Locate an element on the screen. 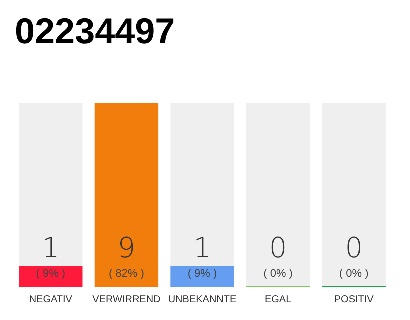 Image resolution: width=410 pixels, height=320 pixels. x-tick-label: UNBEKANNTE is located at coordinates (202, 300).